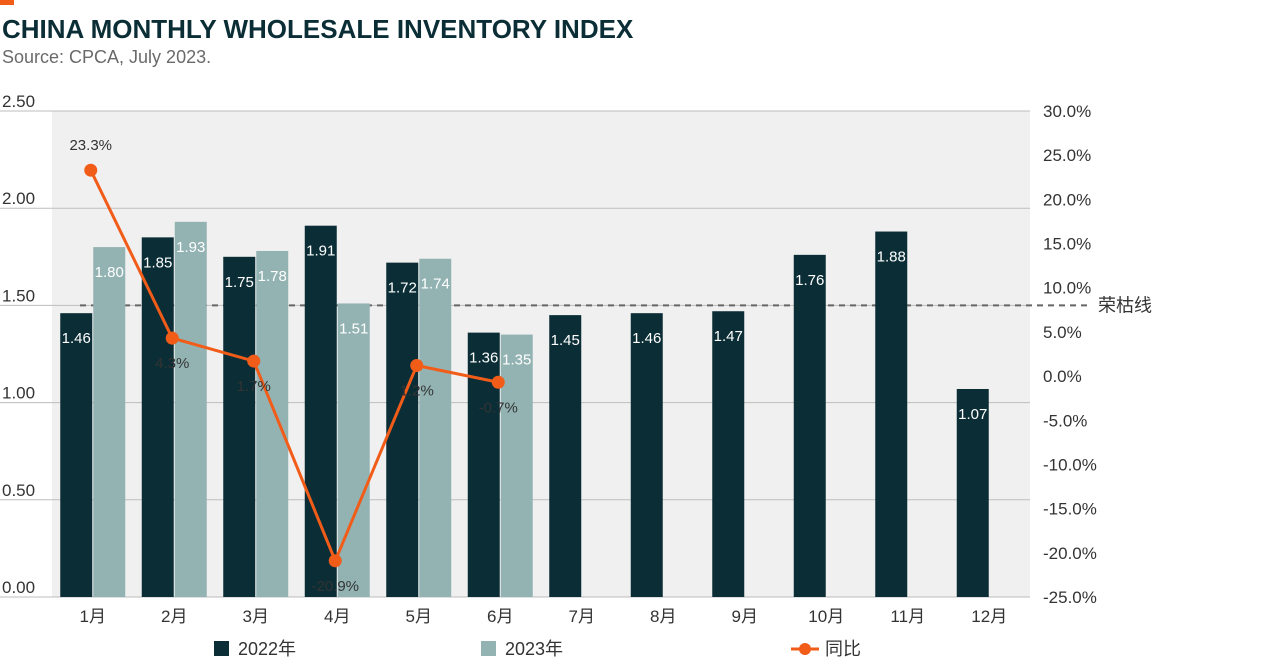 This screenshot has width=1263, height=661. What do you see at coordinates (18, 490) in the screenshot?
I see `y-left-tick-label: 0.50` at bounding box center [18, 490].